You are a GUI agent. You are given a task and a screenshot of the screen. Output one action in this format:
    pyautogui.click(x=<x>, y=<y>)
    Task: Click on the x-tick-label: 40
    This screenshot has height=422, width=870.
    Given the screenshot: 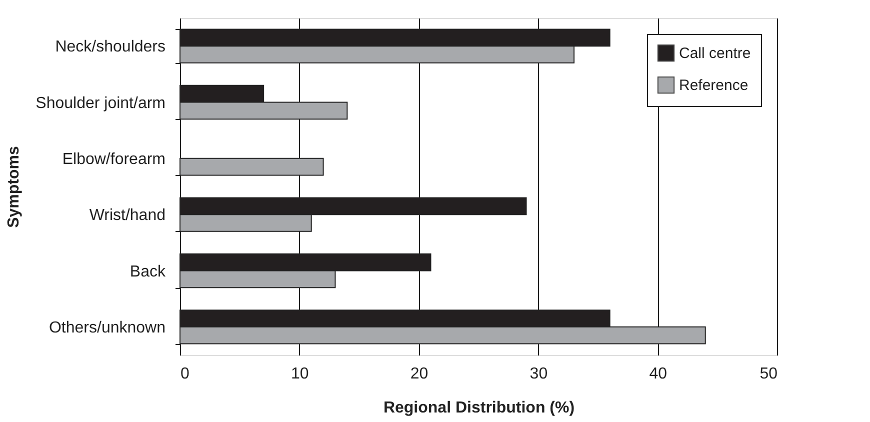 What is the action you would take?
    pyautogui.click(x=658, y=374)
    